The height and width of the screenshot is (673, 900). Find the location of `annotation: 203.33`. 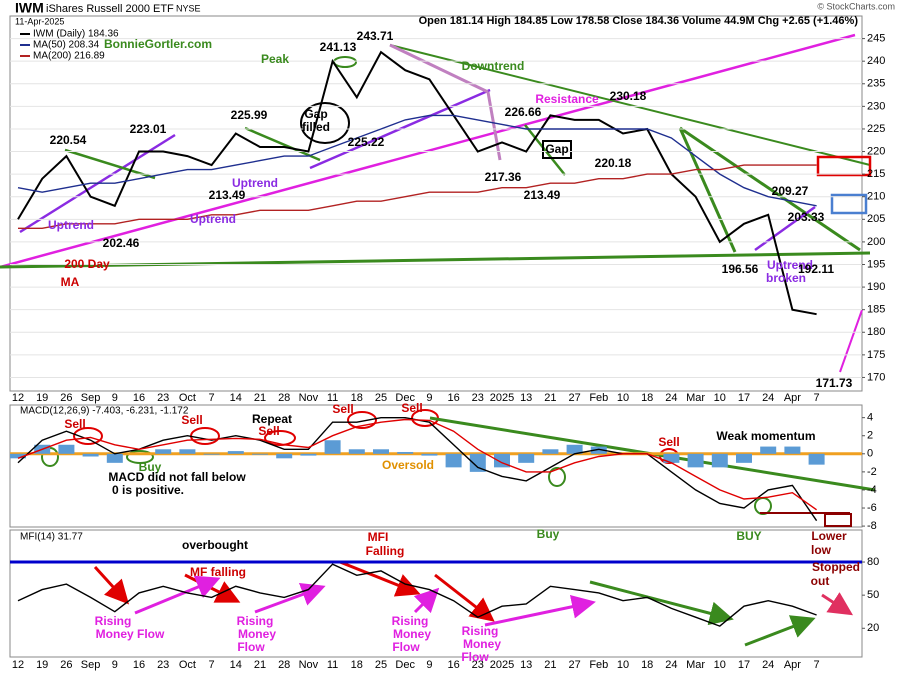

annotation: 203.33 is located at coordinates (806, 217).